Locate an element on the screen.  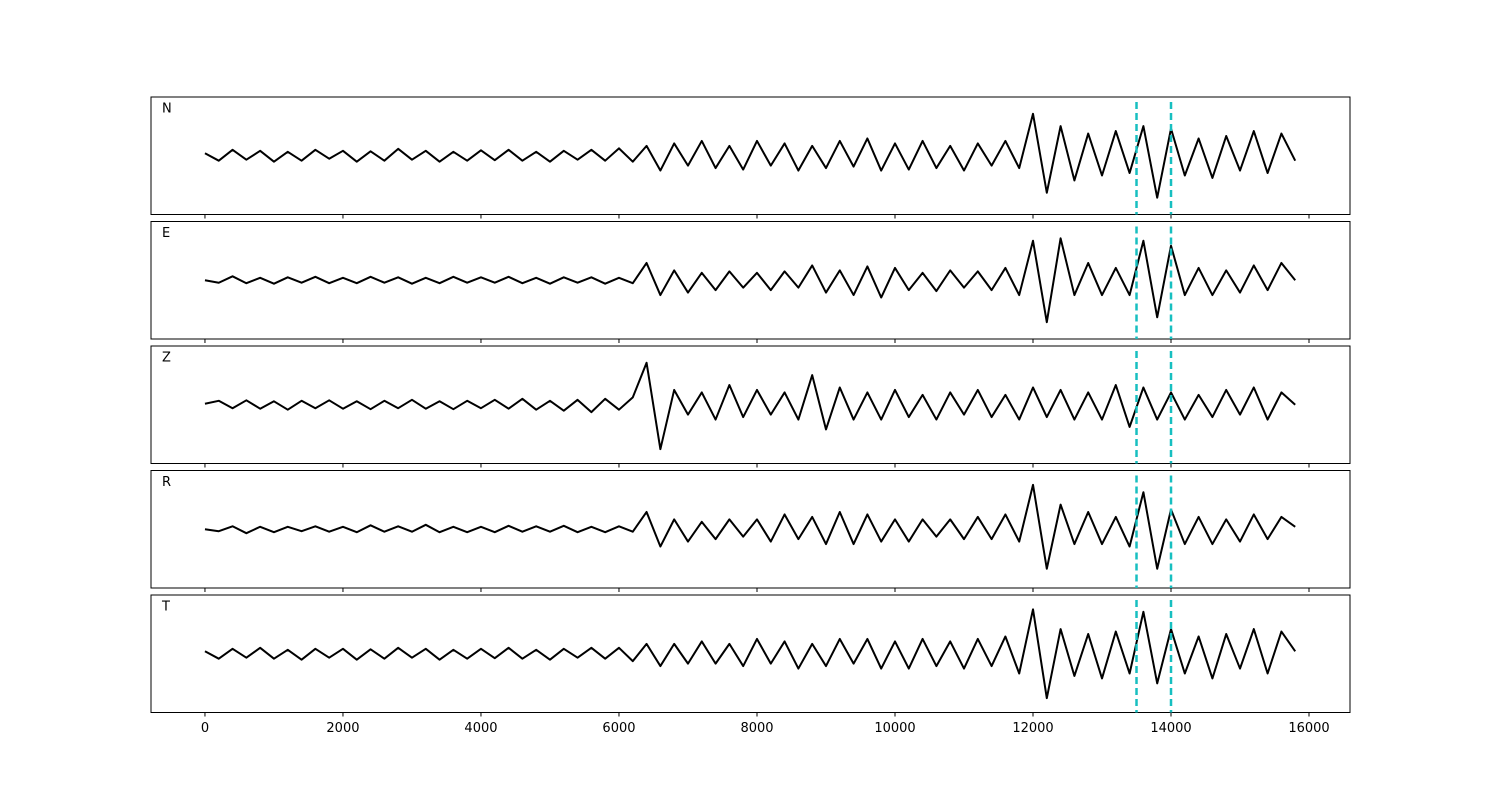
x-tick-label: 12000 is located at coordinates (1032, 728).